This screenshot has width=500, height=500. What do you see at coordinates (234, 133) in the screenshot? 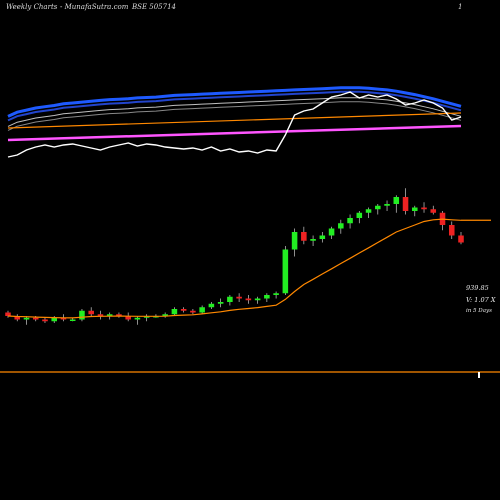
I see `magenta-band-line` at bounding box center [234, 133].